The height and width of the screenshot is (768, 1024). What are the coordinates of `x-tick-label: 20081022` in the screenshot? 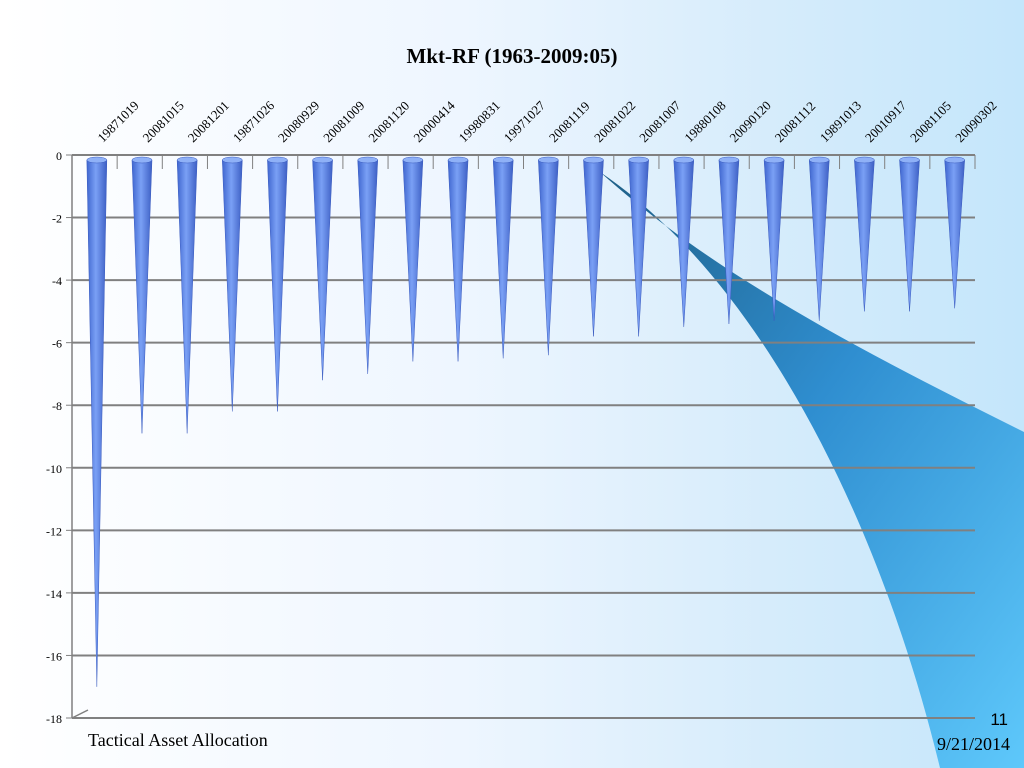 It's located at (614, 121).